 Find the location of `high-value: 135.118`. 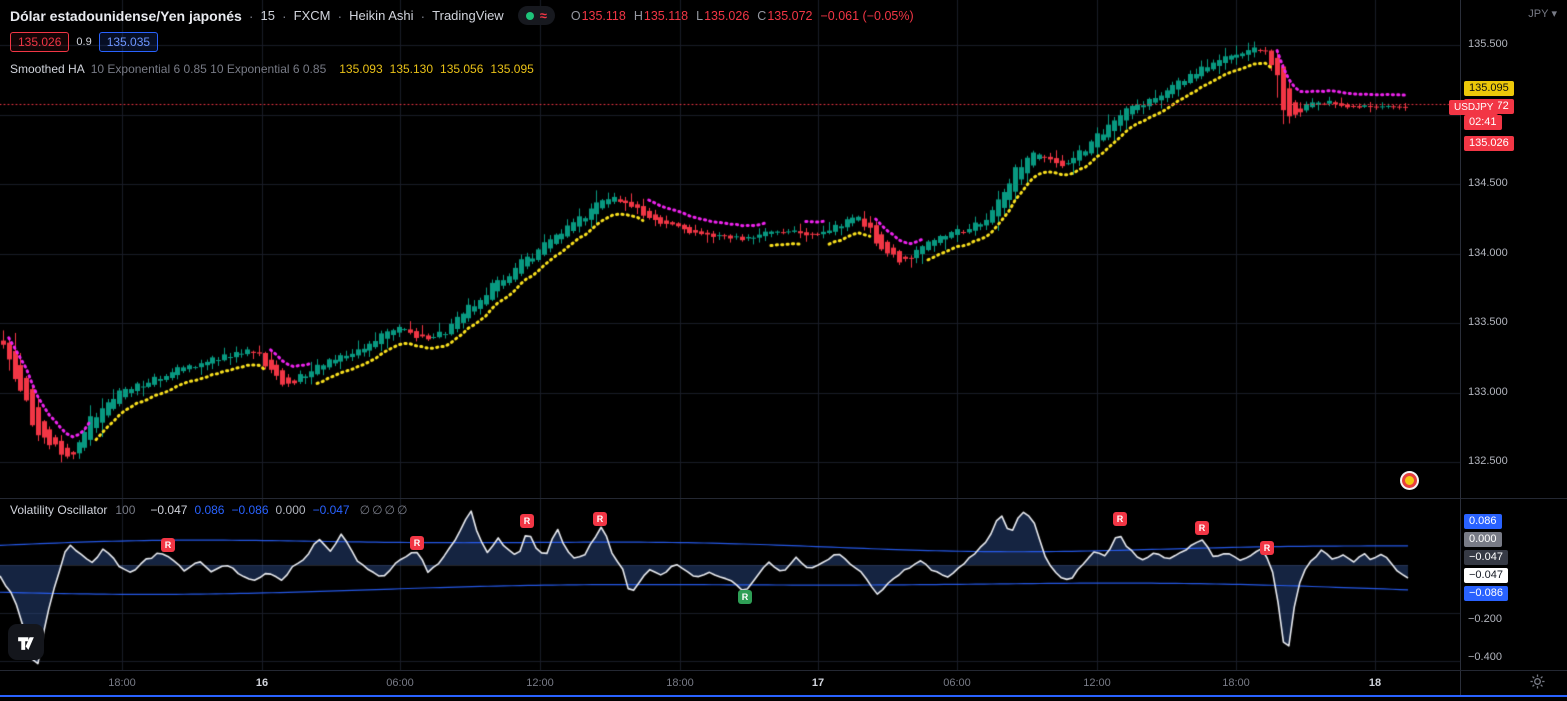

high-value: 135.118 is located at coordinates (666, 15).